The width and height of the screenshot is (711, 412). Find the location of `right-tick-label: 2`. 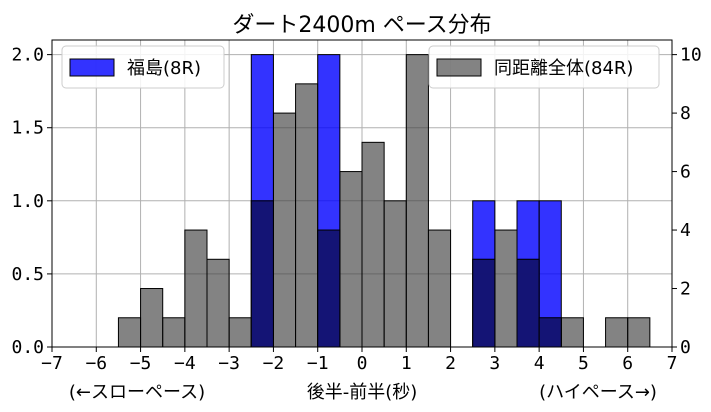

right-tick-label: 2 is located at coordinates (685, 289).